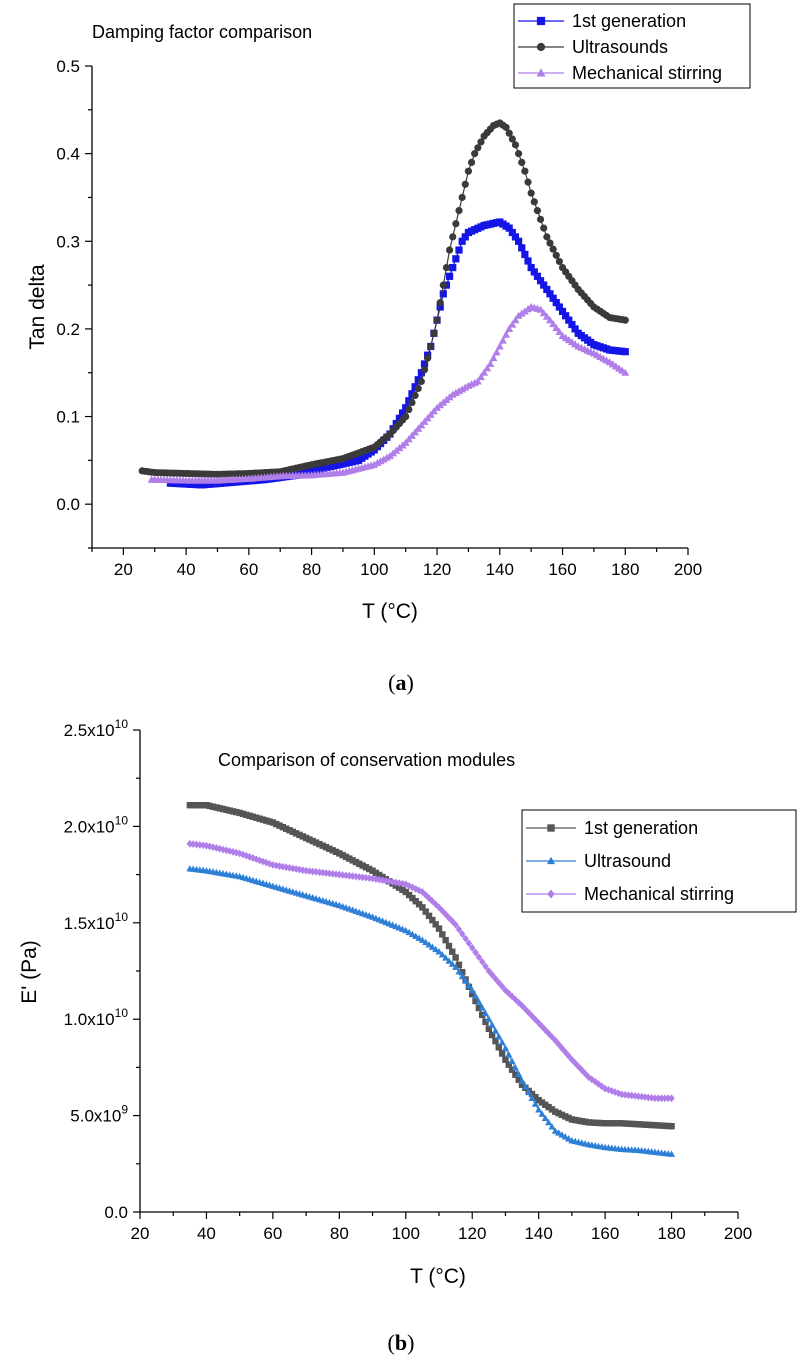 This screenshot has width=802, height=1359. Describe the element at coordinates (500, 569) in the screenshot. I see `chart-a-x-tick-label: 140` at that location.